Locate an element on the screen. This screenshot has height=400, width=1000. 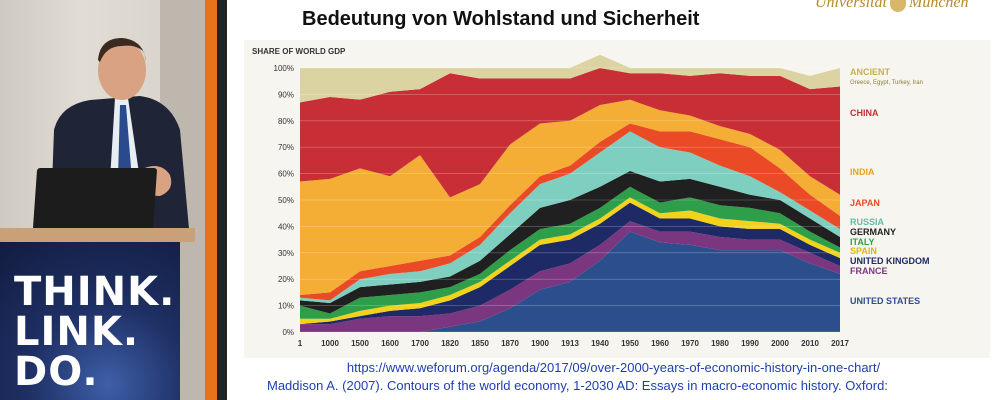
laptop is located at coordinates (95, 199).